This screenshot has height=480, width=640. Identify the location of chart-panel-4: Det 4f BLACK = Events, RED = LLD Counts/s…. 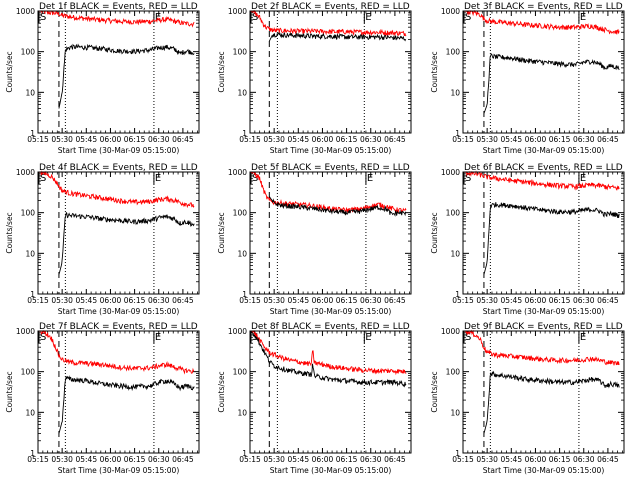
(102, 239).